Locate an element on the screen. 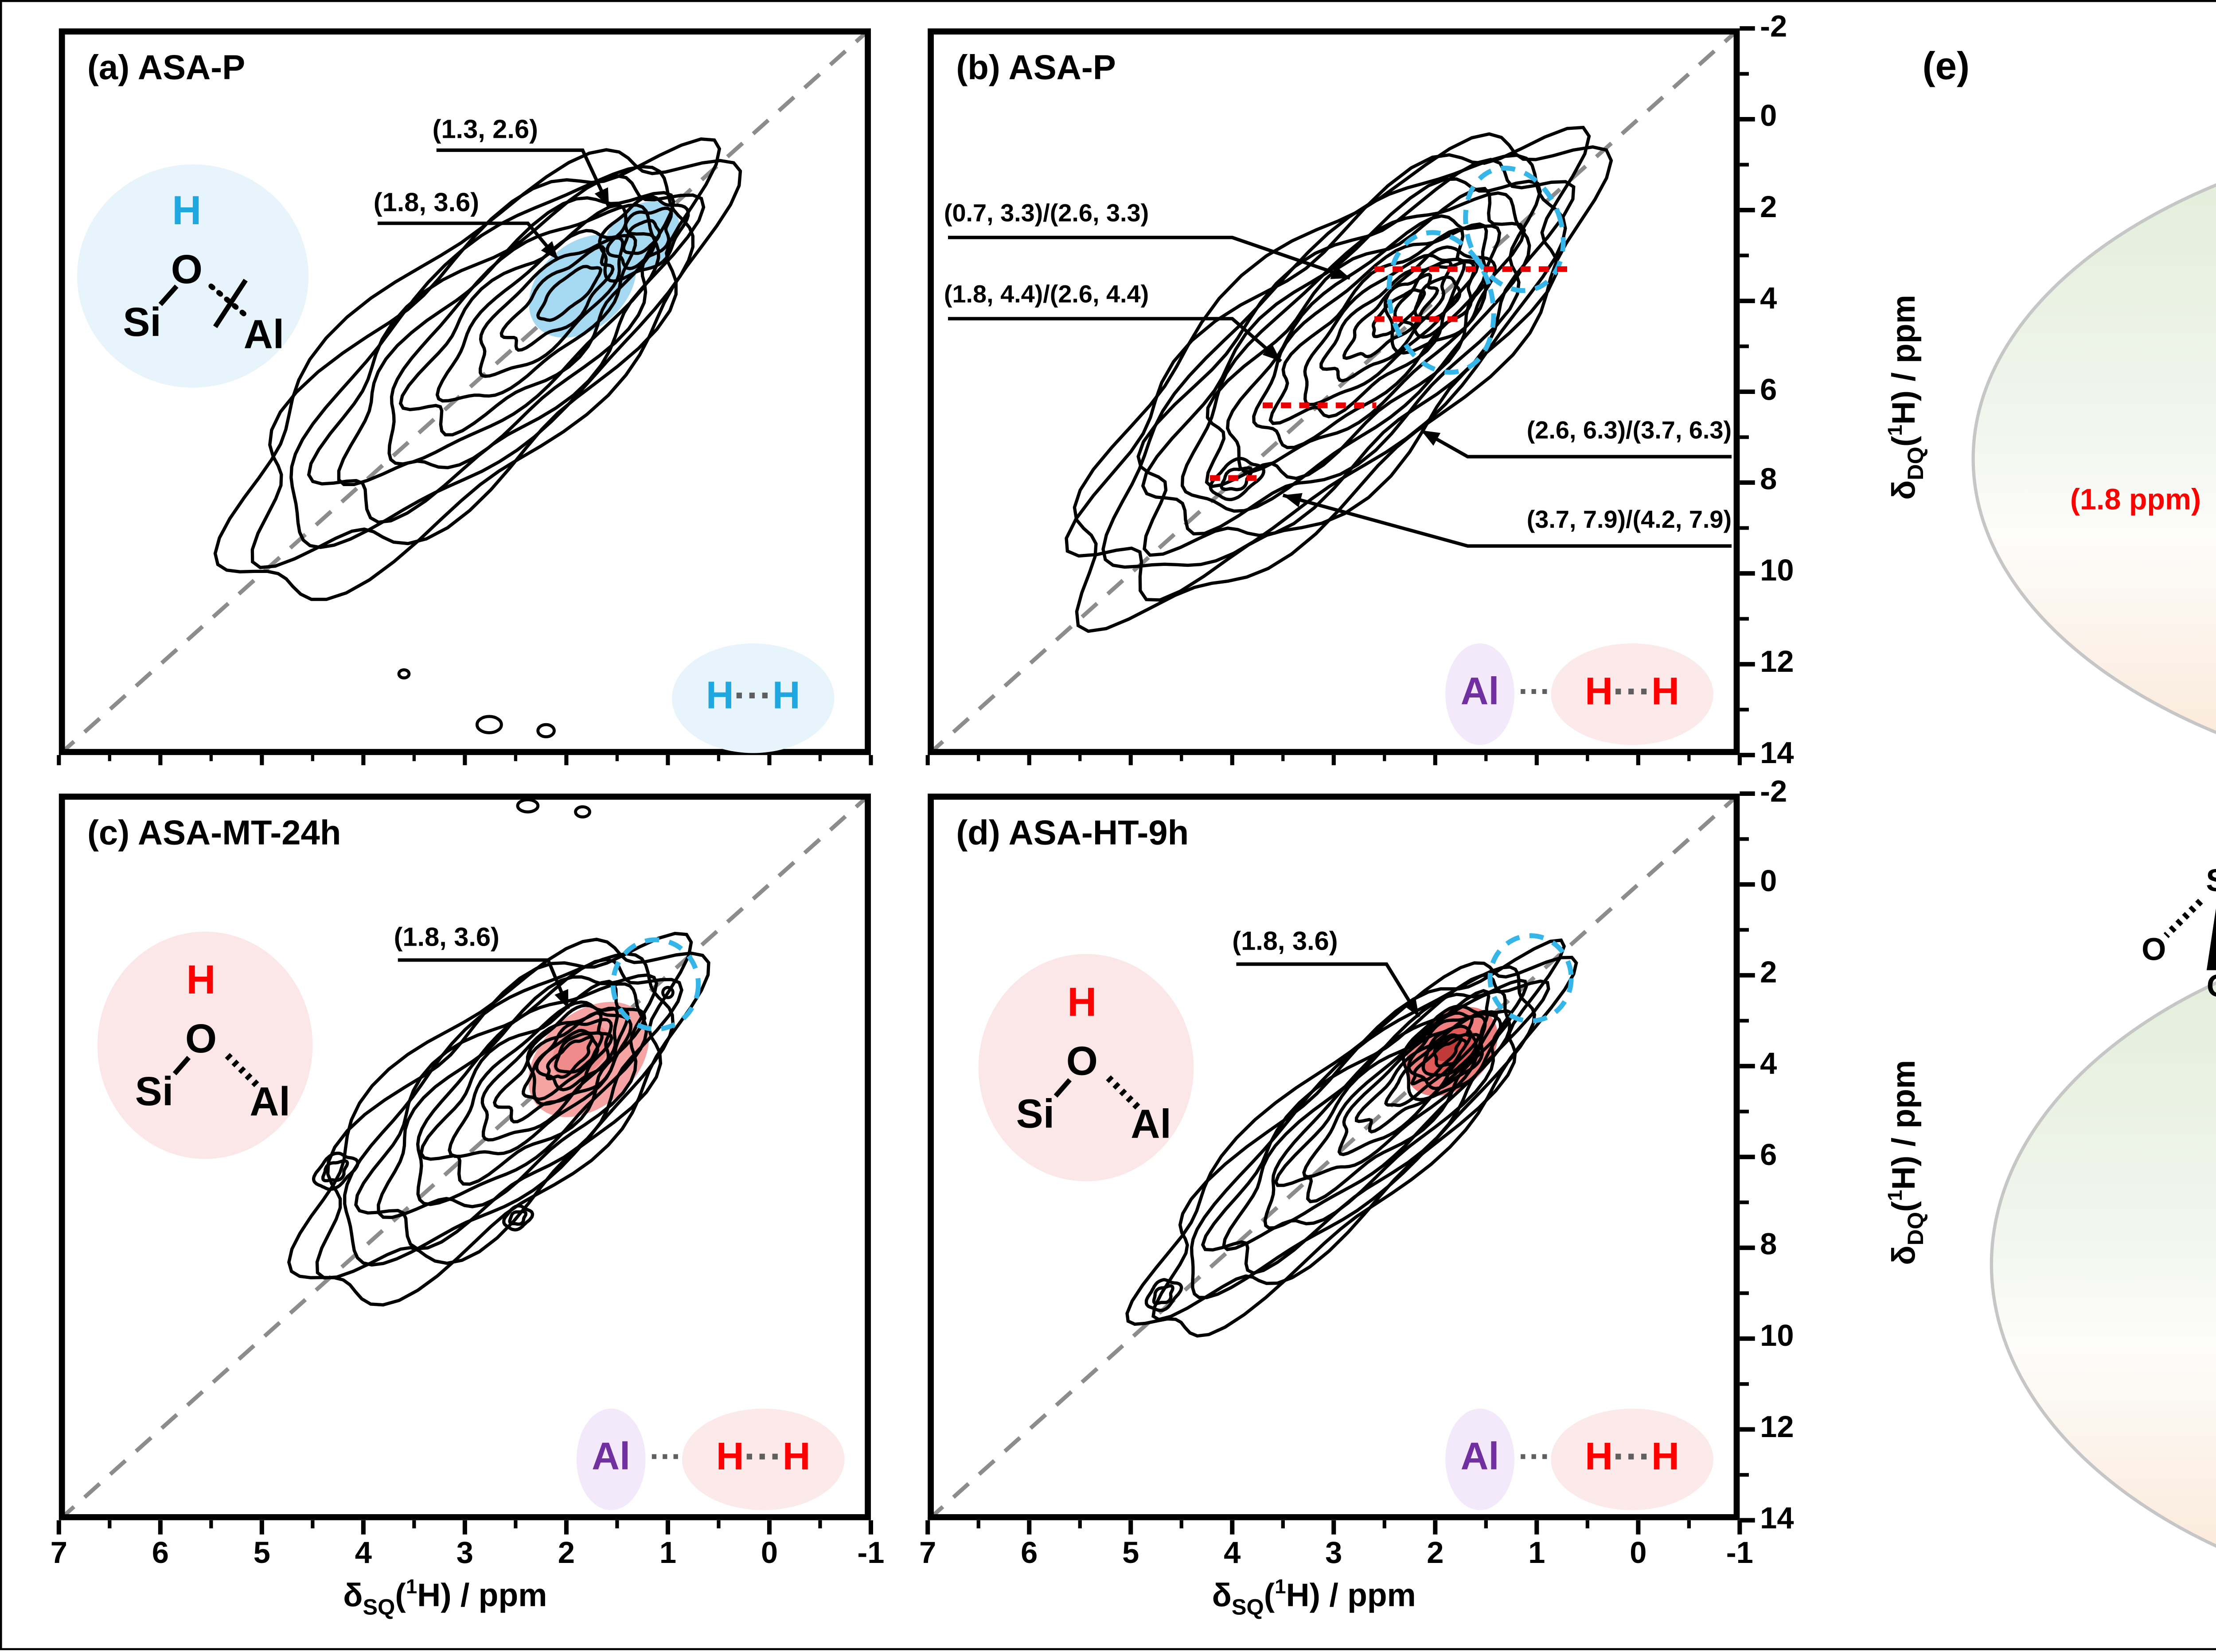 The width and height of the screenshot is (2216, 1652). y-tick-label: 12 is located at coordinates (1777, 1428).